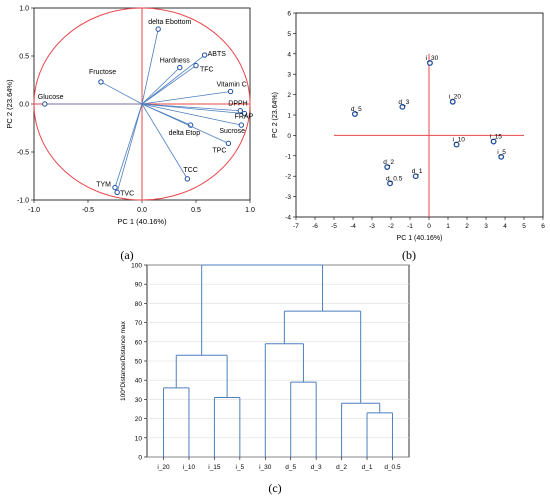  I want to click on y-tick-label: 20, so click(139, 419).